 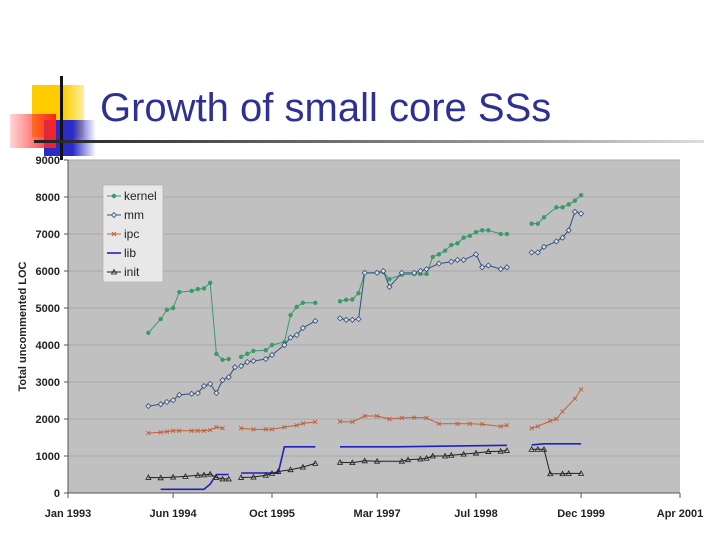 I want to click on series-init, so click(x=365, y=464).